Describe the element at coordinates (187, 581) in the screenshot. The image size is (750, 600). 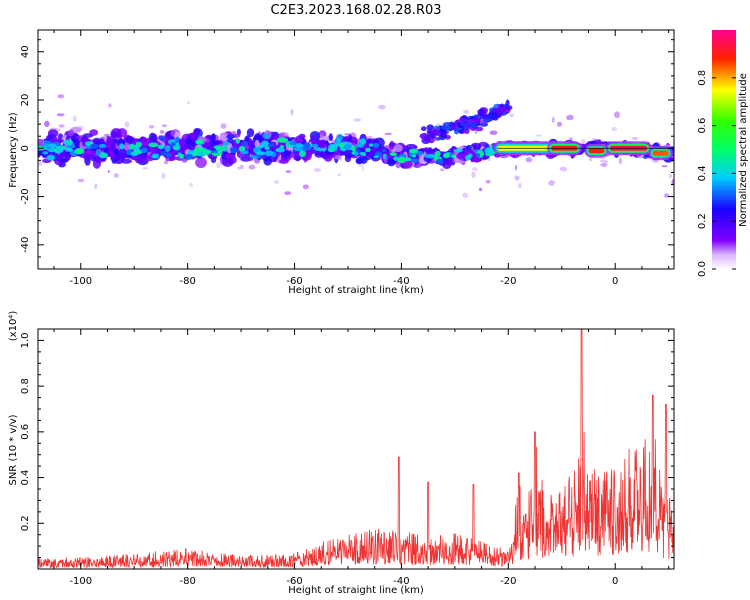
I see `x-tick-label: -80` at that location.